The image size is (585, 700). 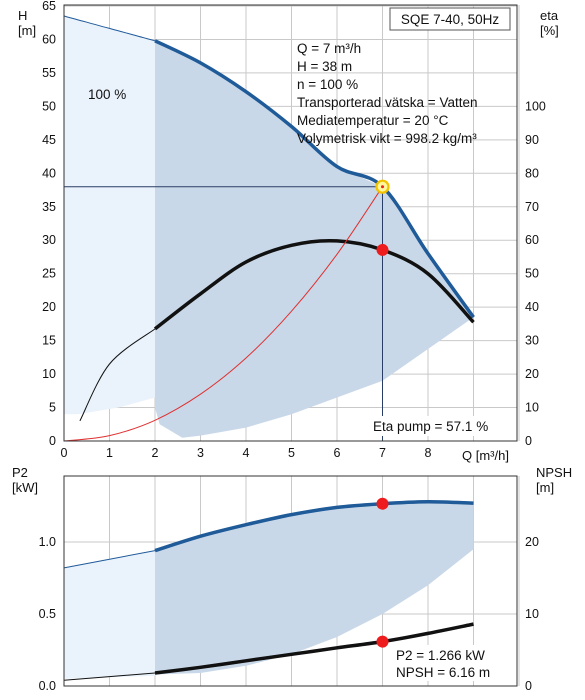 I want to click on npsh-curve, so click(x=314, y=648).